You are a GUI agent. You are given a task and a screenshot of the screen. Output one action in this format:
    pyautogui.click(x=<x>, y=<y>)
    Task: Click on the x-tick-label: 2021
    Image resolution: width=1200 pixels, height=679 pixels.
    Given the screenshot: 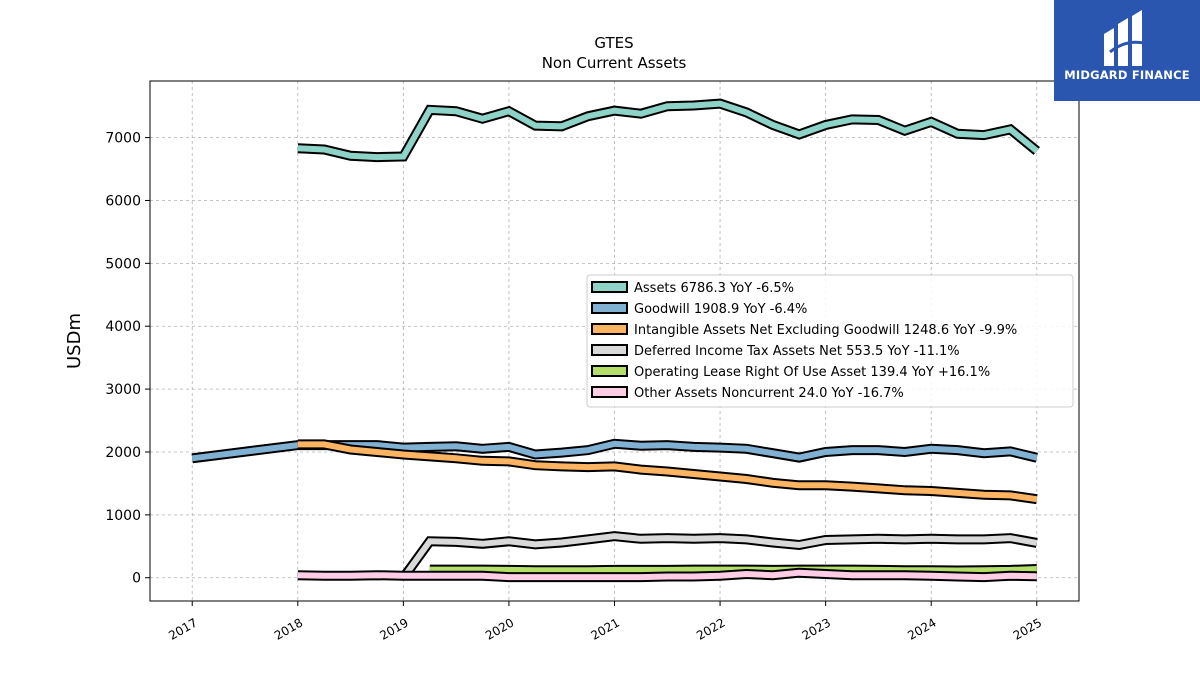 What is the action you would take?
    pyautogui.click(x=605, y=628)
    